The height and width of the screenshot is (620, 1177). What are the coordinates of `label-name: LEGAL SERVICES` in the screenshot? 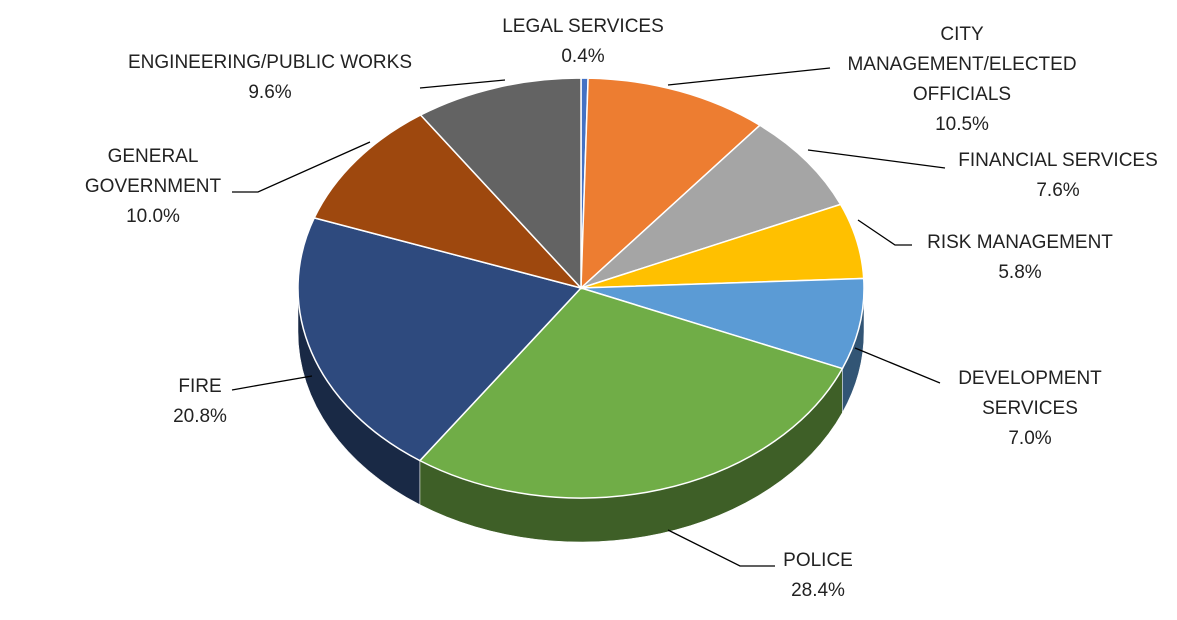 It's located at (583, 26).